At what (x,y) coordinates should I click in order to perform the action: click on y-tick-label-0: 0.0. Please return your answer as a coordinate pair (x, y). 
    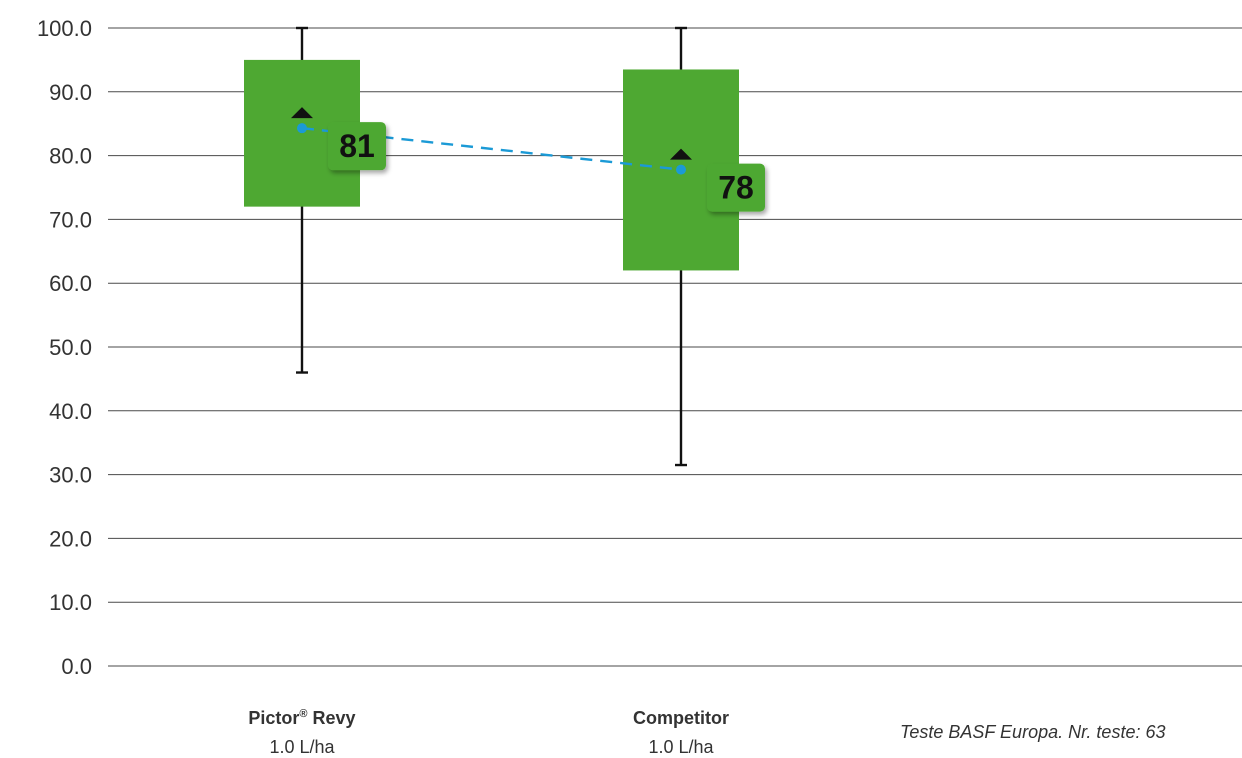
    Looking at the image, I should click on (76, 666).